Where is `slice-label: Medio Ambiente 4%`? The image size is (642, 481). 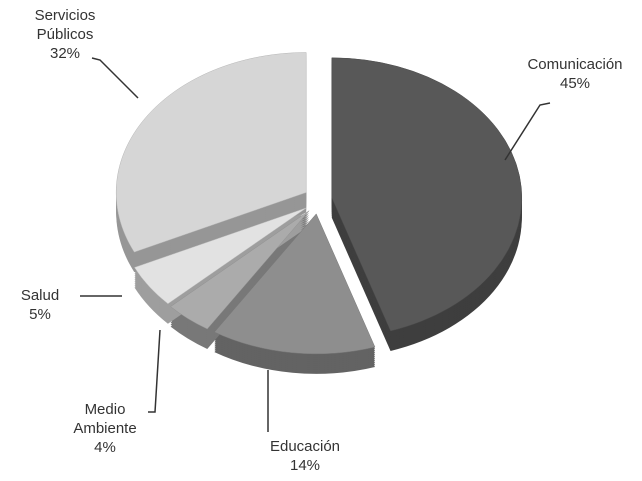
slice-label: Medio Ambiente 4% is located at coordinates (105, 428).